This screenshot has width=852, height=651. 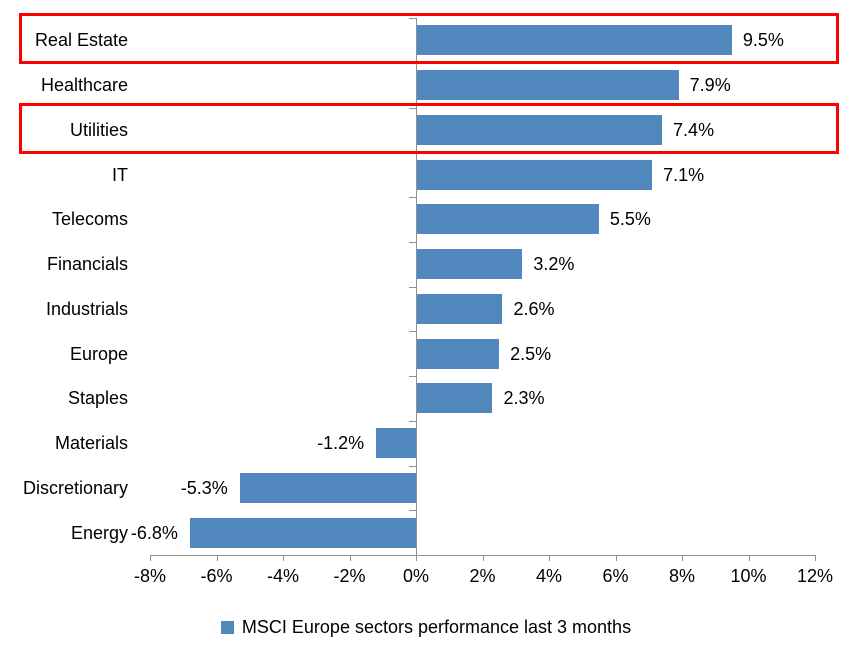 What do you see at coordinates (710, 85) in the screenshot?
I see `value-label-healthcare: 7.9%` at bounding box center [710, 85].